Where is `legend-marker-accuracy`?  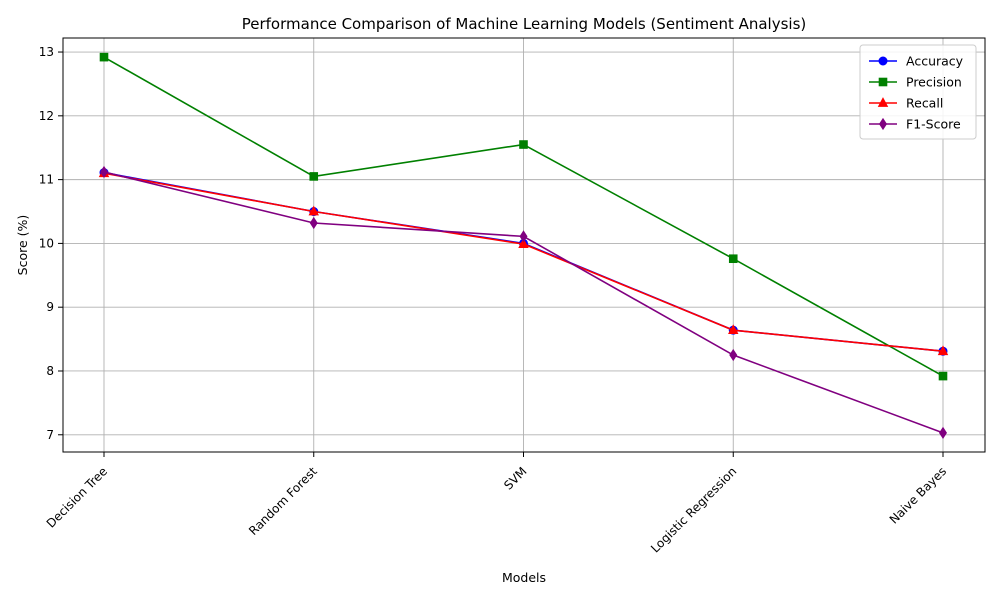 legend-marker-accuracy is located at coordinates (883, 61).